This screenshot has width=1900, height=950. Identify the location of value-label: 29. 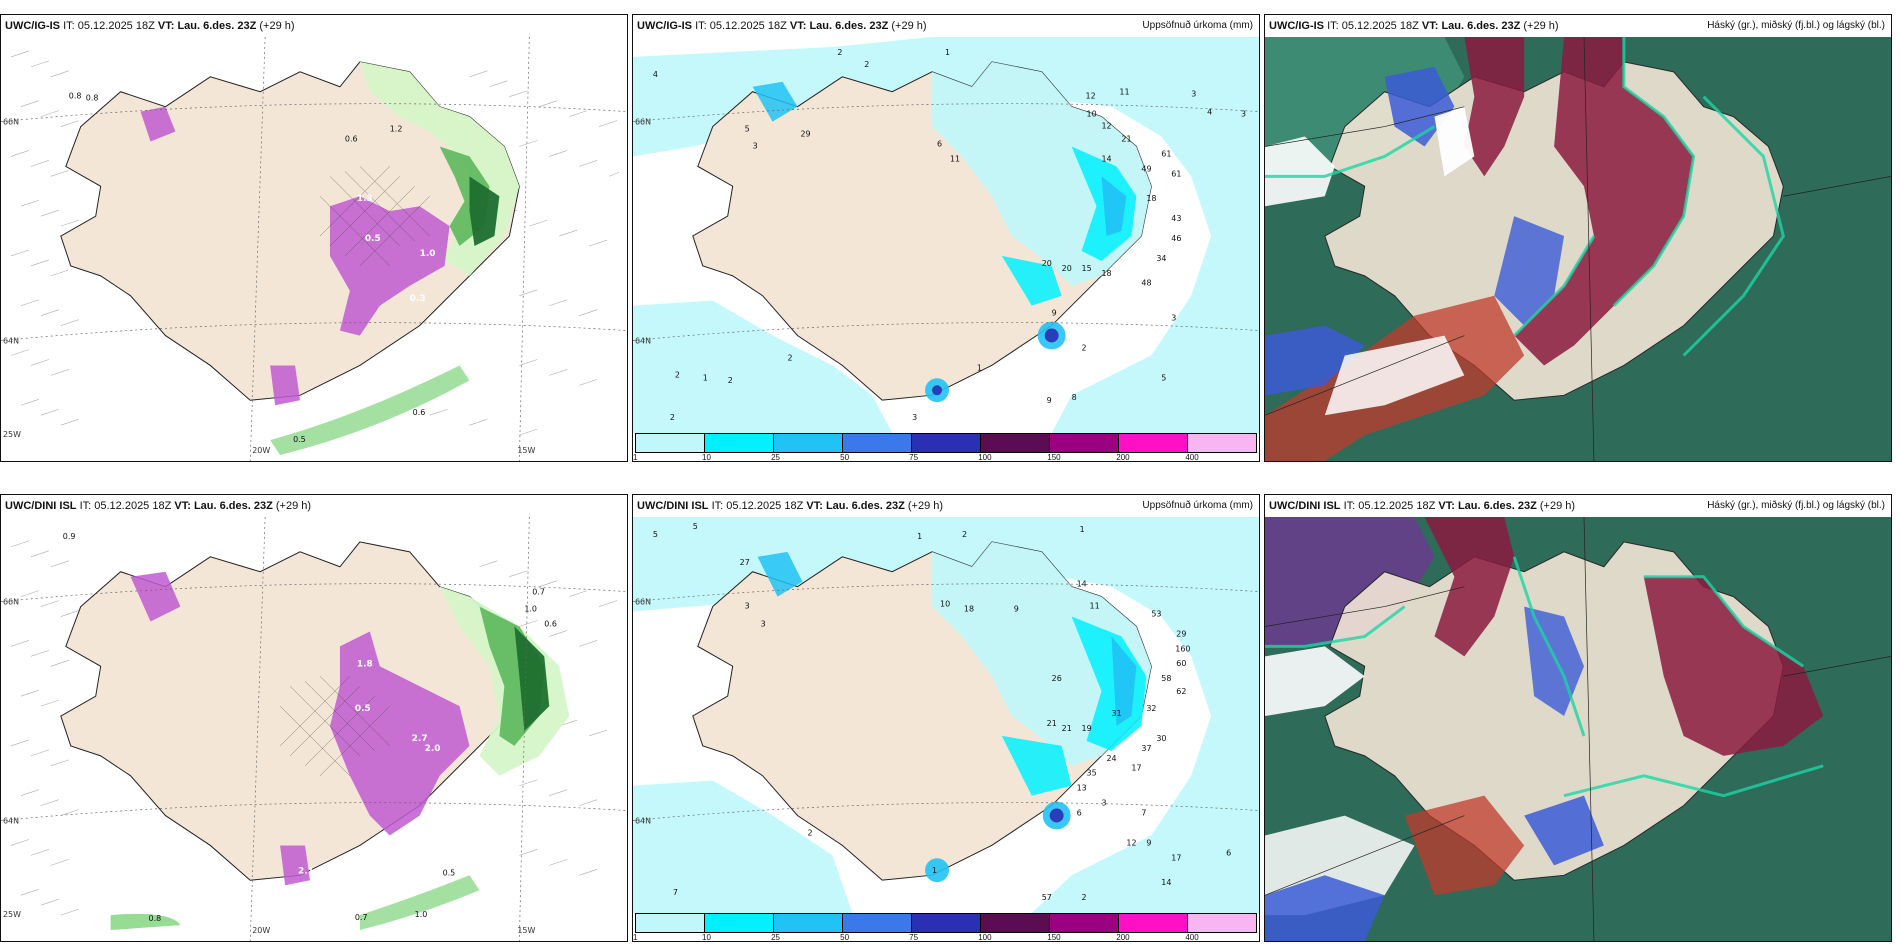
(805, 134).